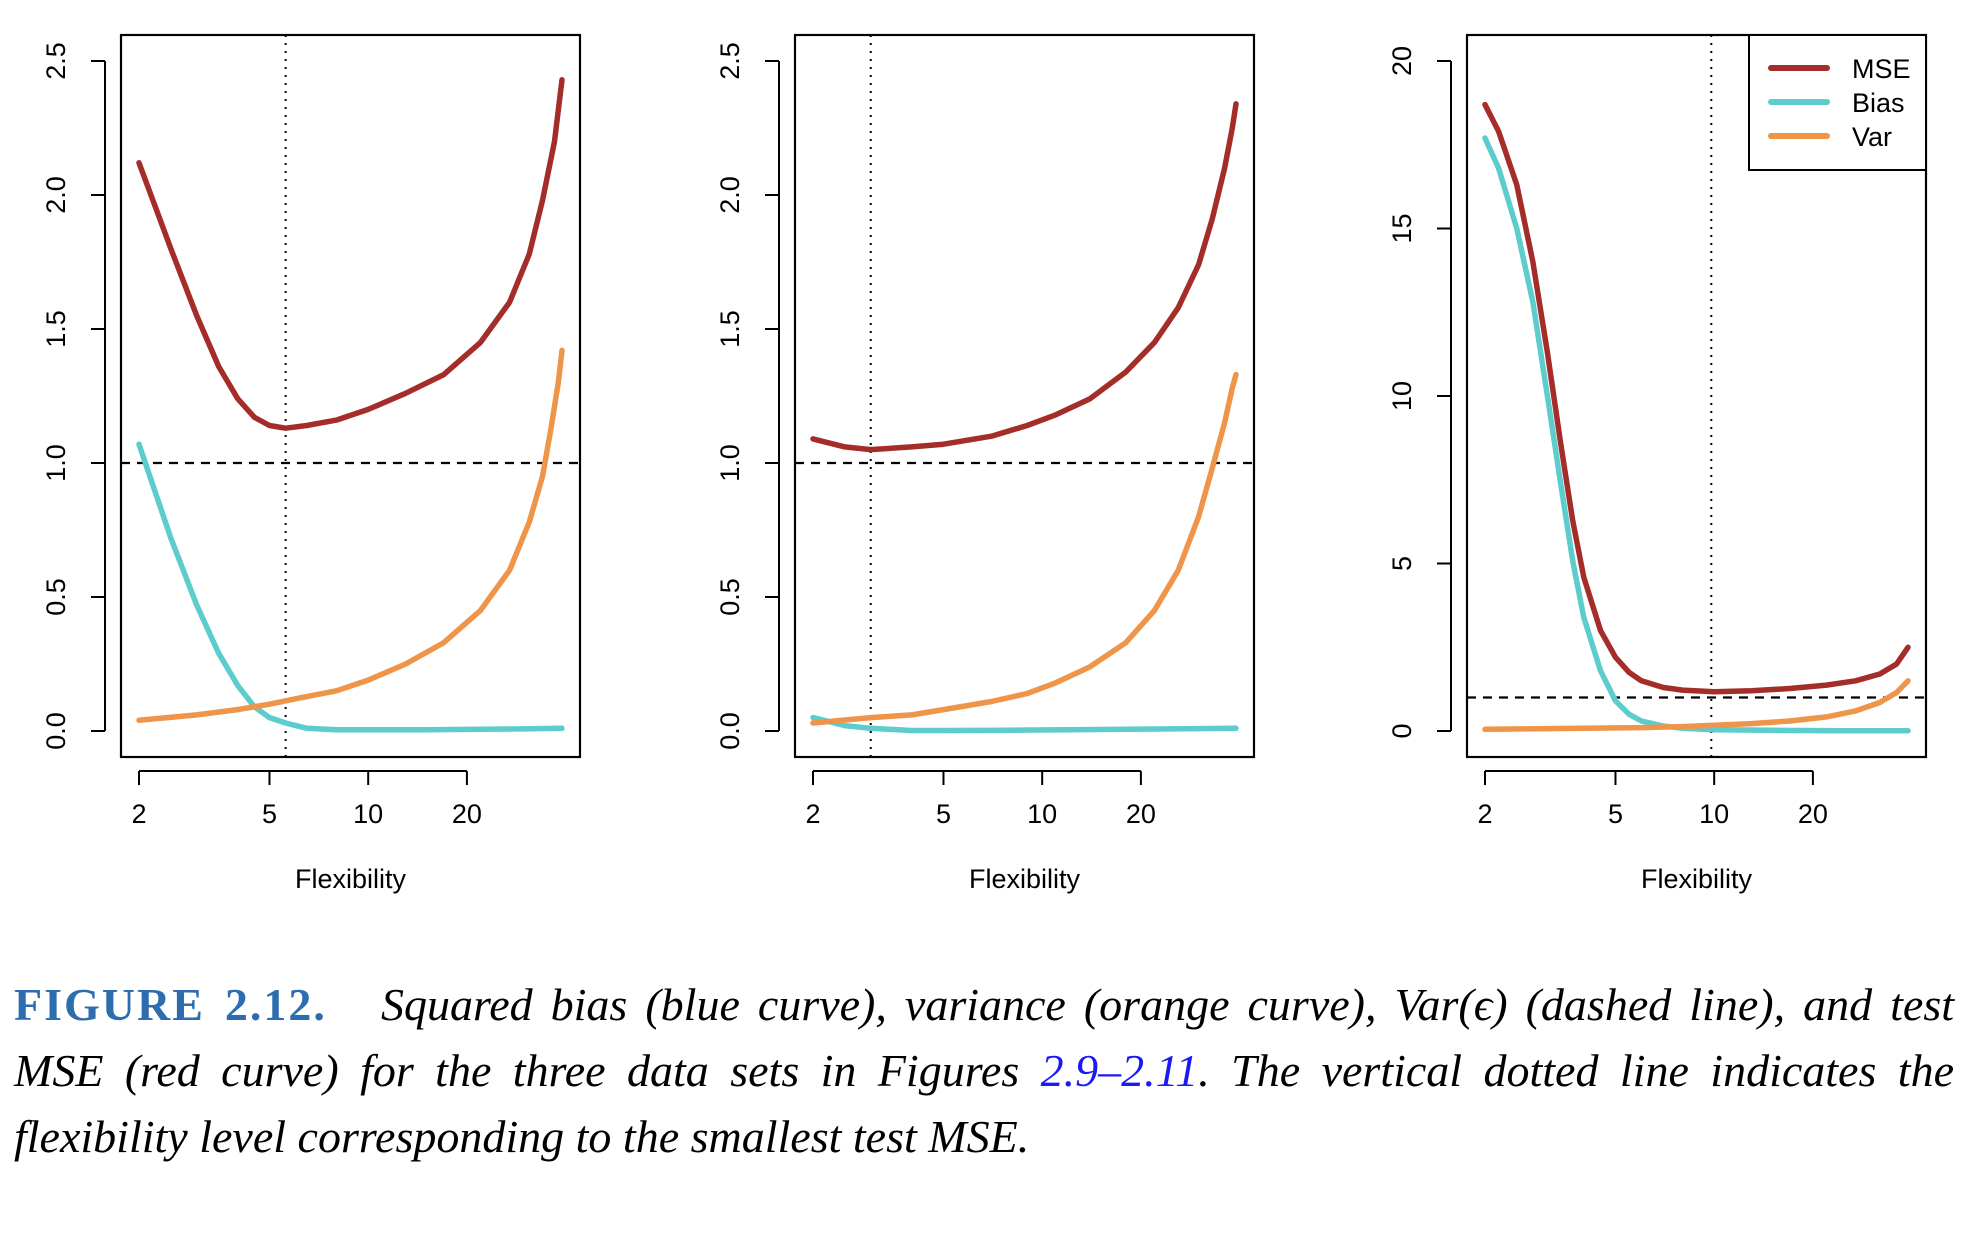  What do you see at coordinates (1402, 396) in the screenshot?
I see `y-tick-label: 10` at bounding box center [1402, 396].